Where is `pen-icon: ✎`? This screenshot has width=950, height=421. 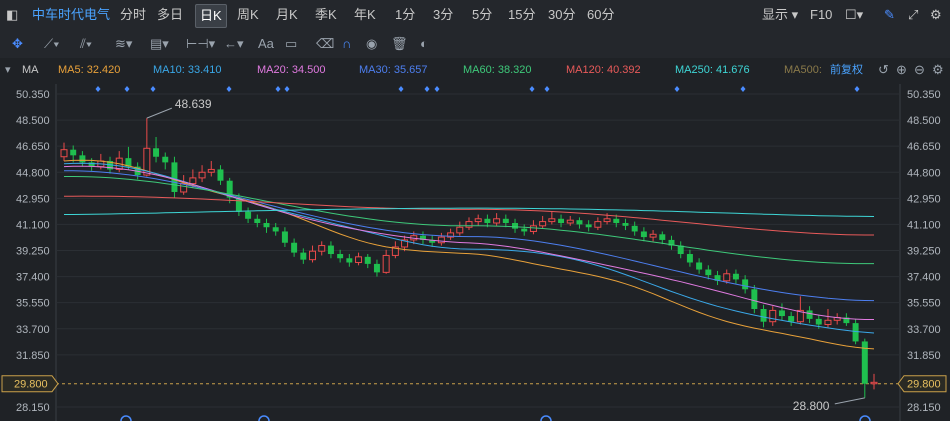
pen-icon: ✎ is located at coordinates (889, 14).